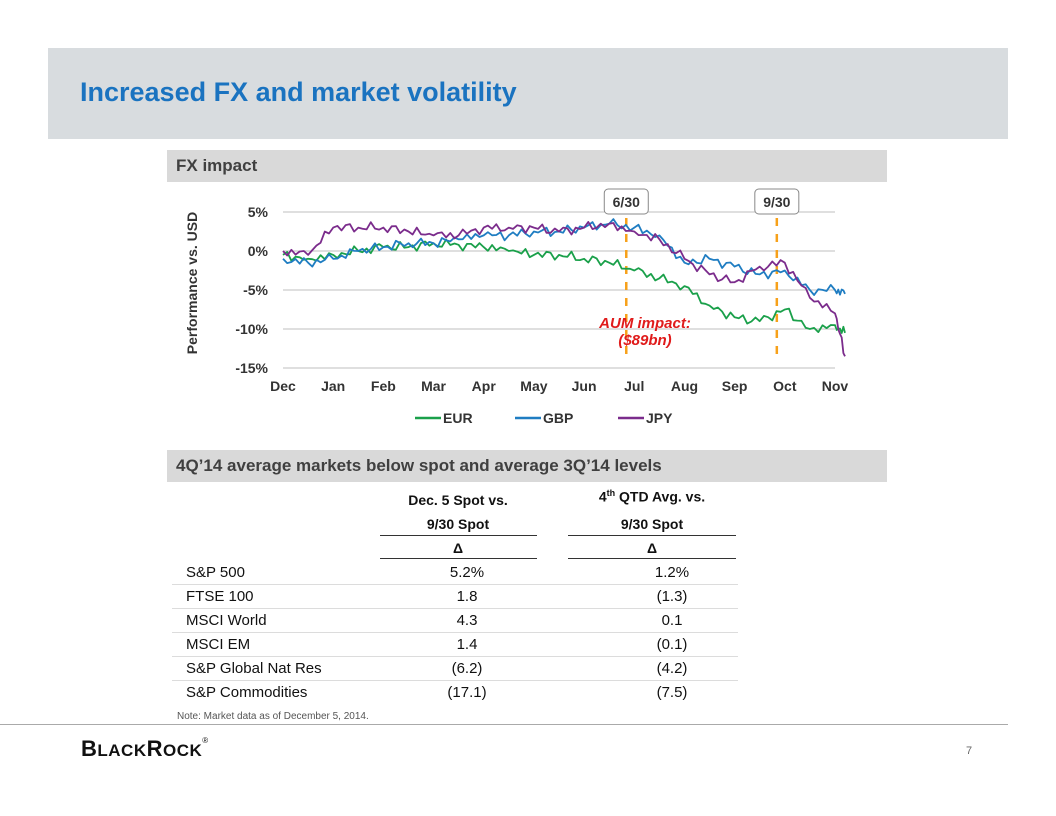 The height and width of the screenshot is (816, 1056). I want to click on x-tick-label: Feb, so click(383, 386).